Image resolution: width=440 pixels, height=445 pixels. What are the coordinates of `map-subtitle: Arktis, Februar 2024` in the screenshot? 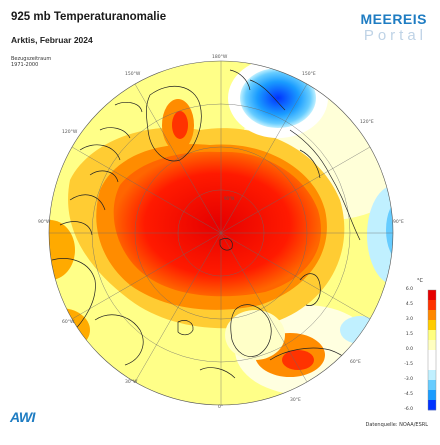 It's located at (52, 40).